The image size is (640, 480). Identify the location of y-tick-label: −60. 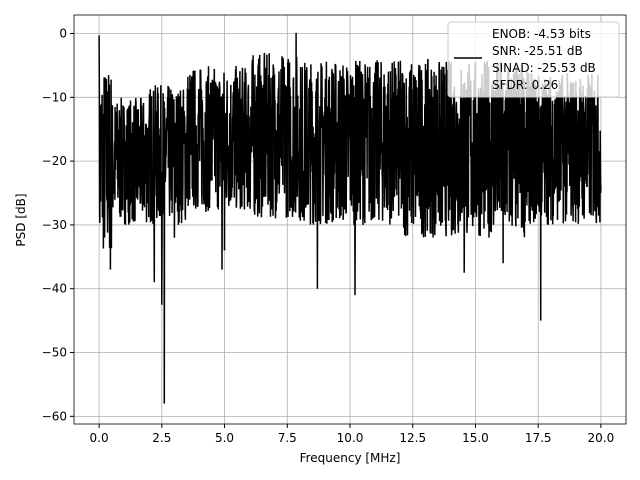
(54, 416).